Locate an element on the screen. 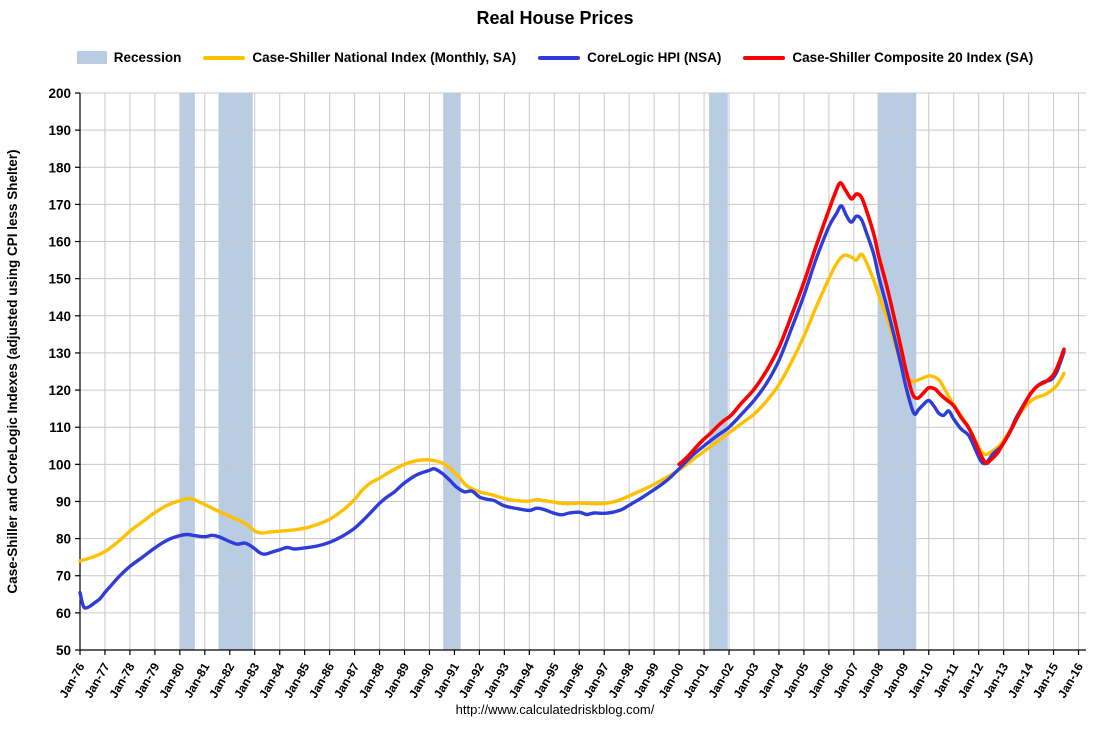 The image size is (1110, 738). y-tick-label: 160 is located at coordinates (59, 242).